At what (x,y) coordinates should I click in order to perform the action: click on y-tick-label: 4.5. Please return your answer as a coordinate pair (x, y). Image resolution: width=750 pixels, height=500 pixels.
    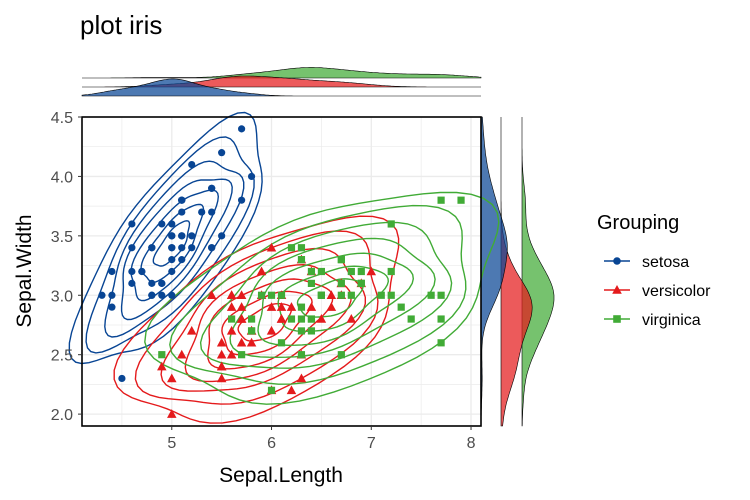
    Looking at the image, I should click on (62, 118).